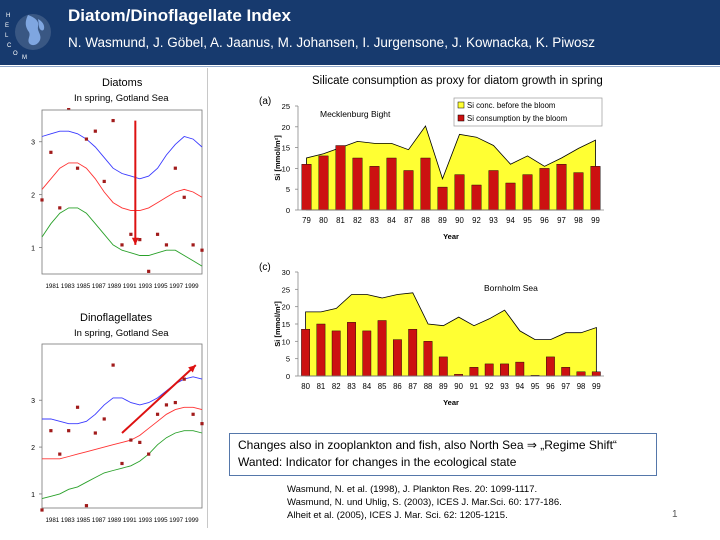 The height and width of the screenshot is (540, 720). Describe the element at coordinates (528, 112) in the screenshot. I see `legend-box` at that location.